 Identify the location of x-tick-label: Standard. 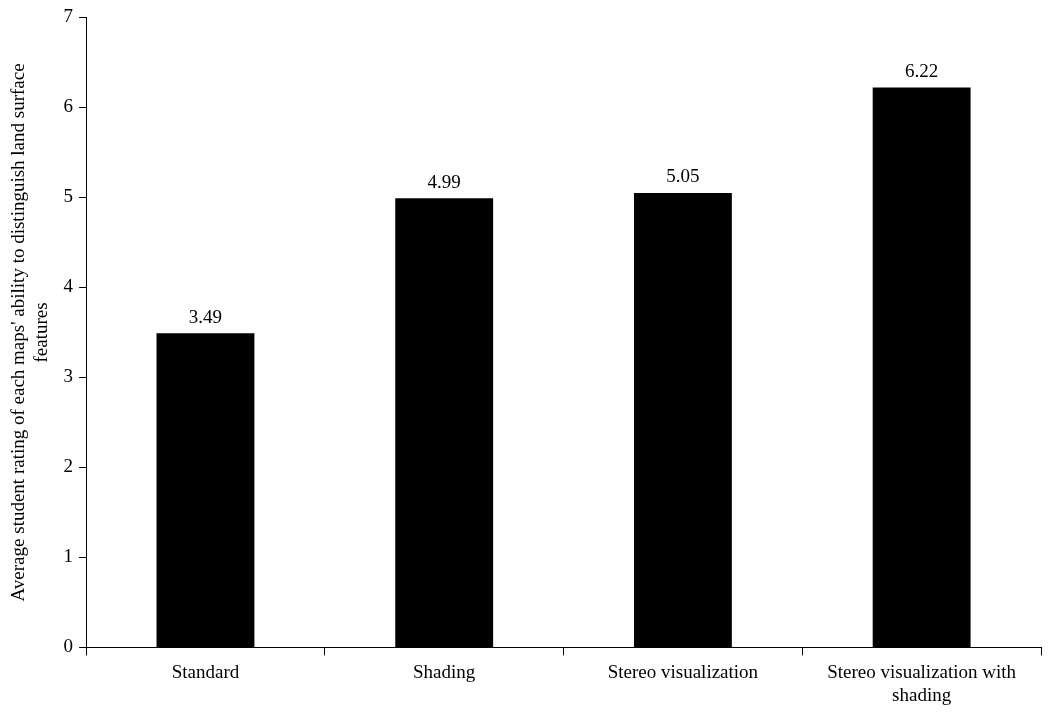
(205, 671).